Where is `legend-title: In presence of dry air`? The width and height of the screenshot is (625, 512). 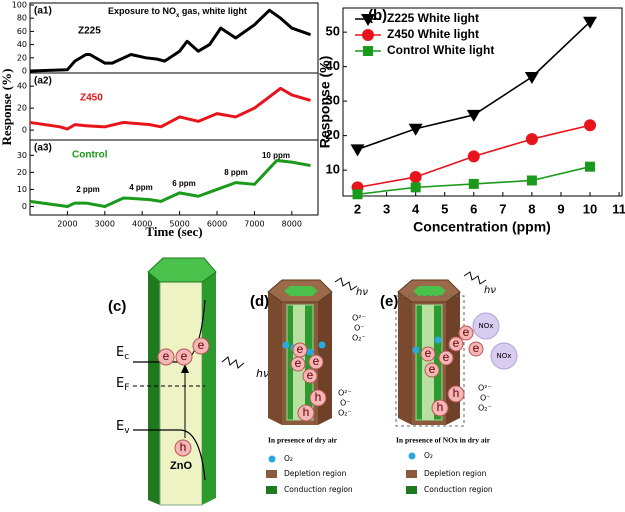 legend-title: In presence of dry air is located at coordinates (303, 440).